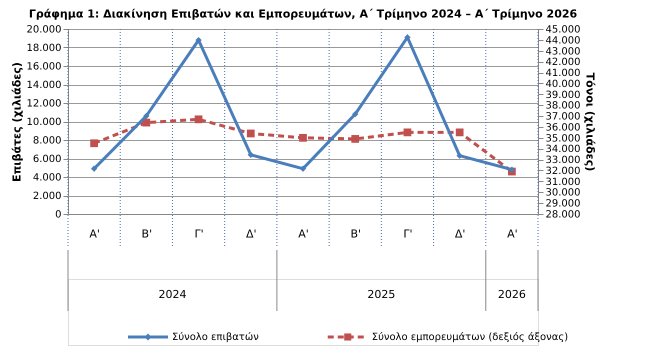  I want to click on y2-tick-label: 31.000, so click(563, 182).